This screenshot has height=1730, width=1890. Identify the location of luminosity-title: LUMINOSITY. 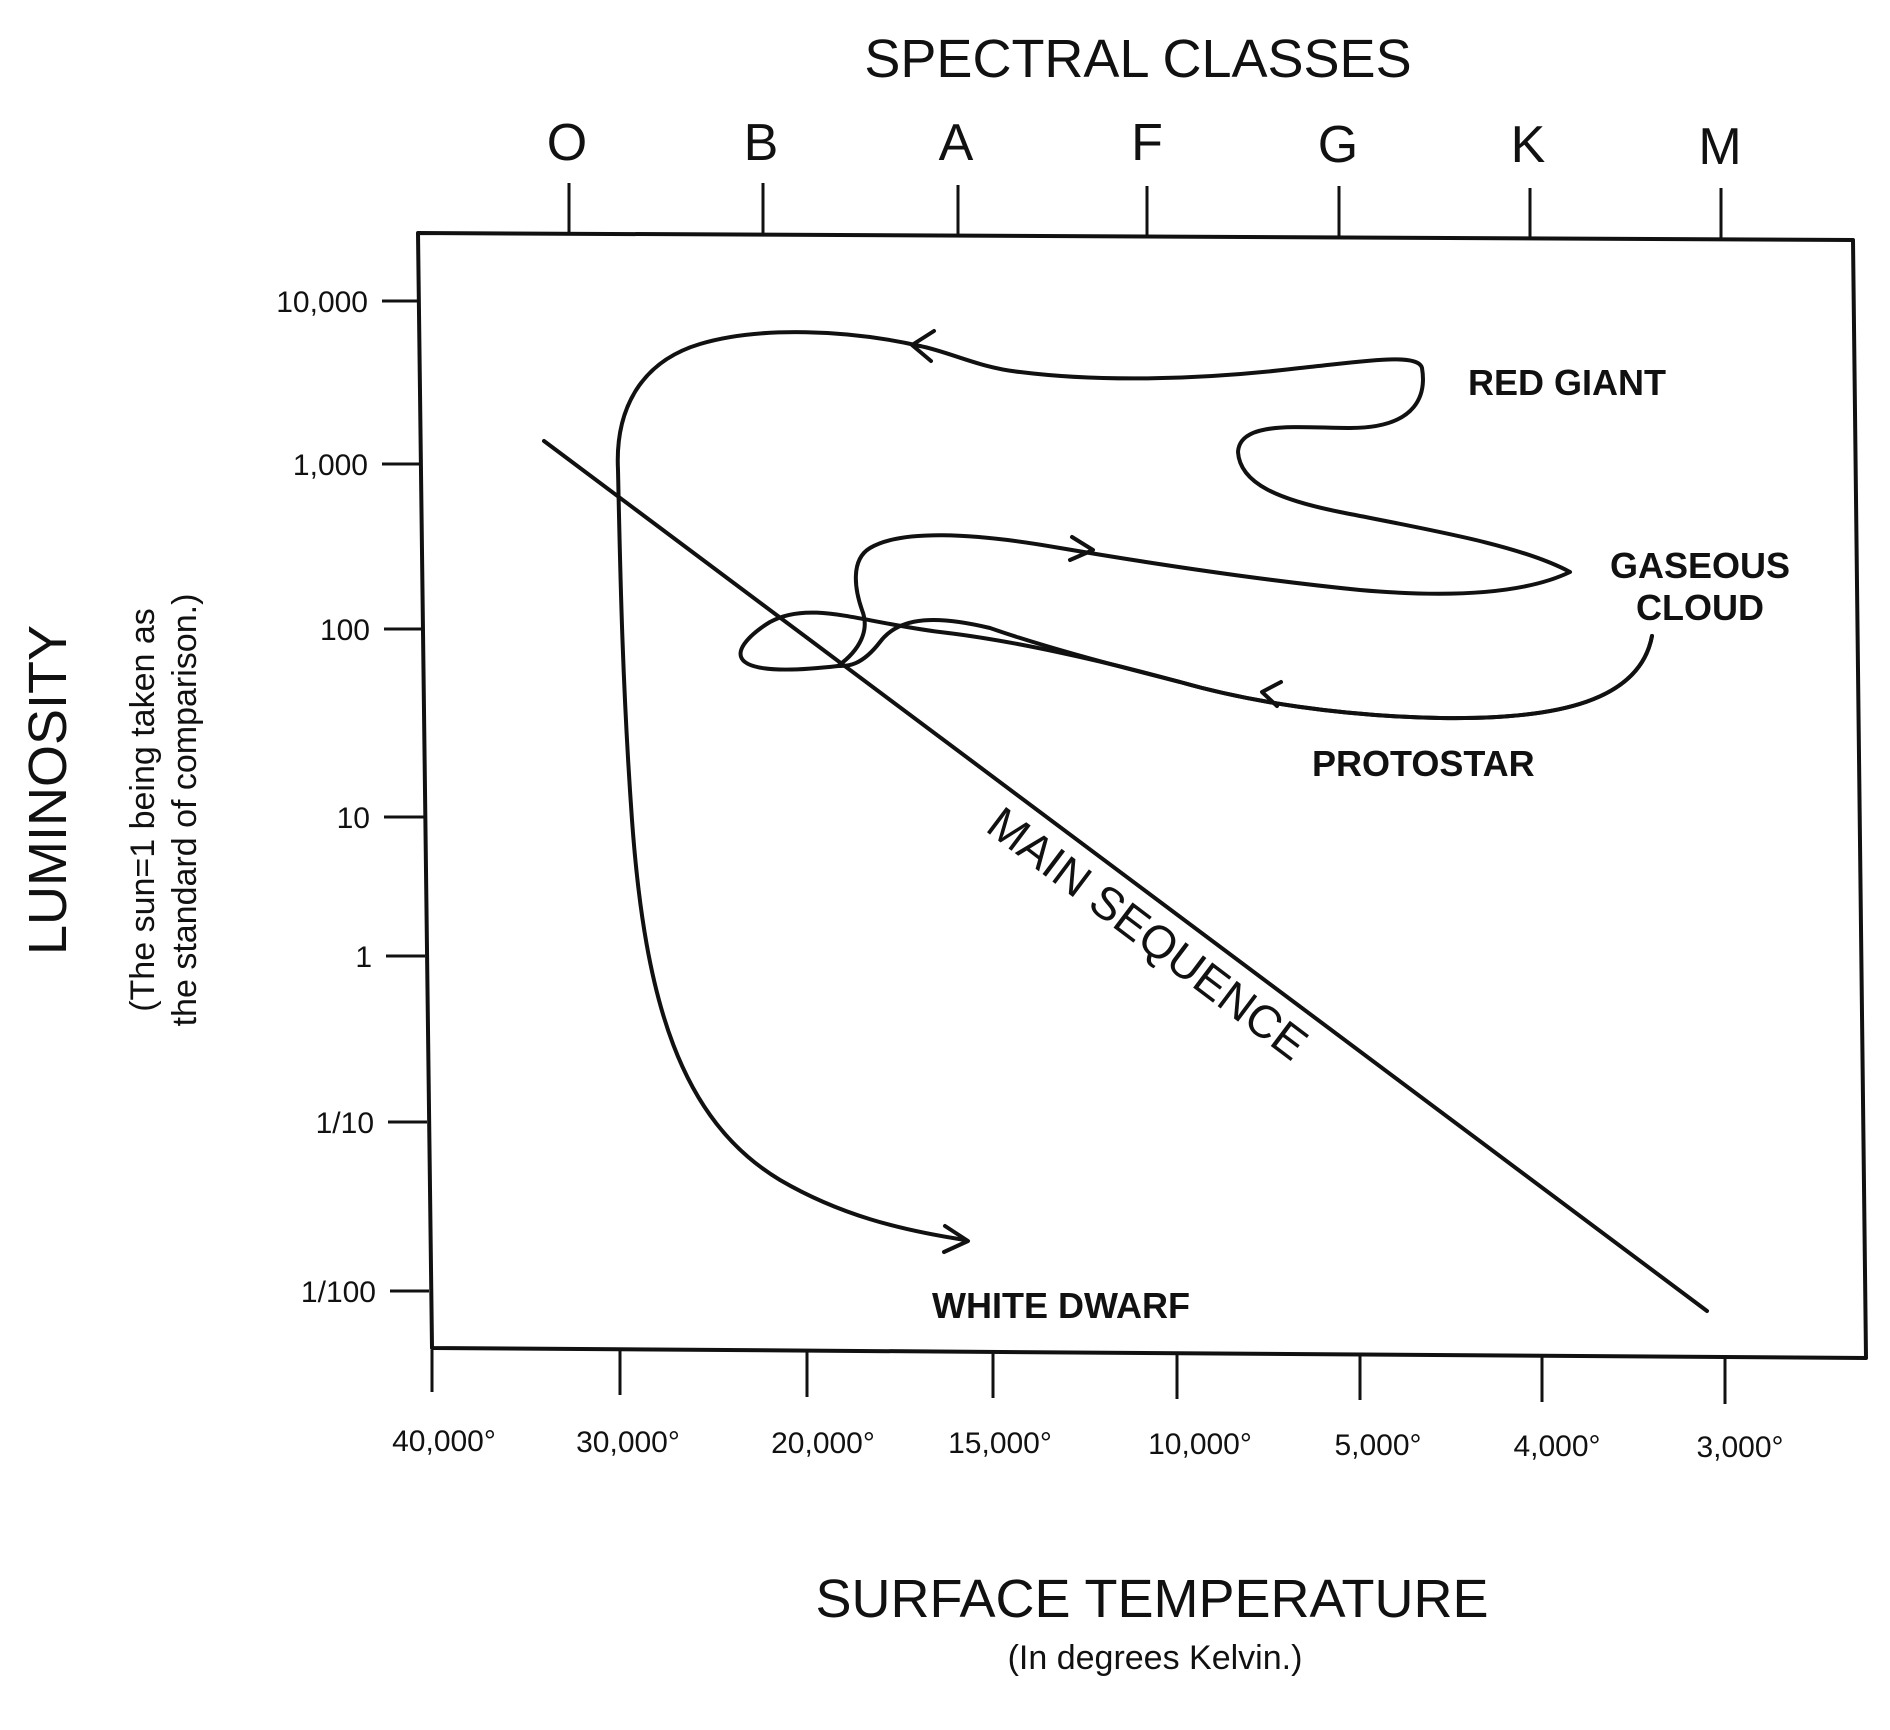
(48, 790).